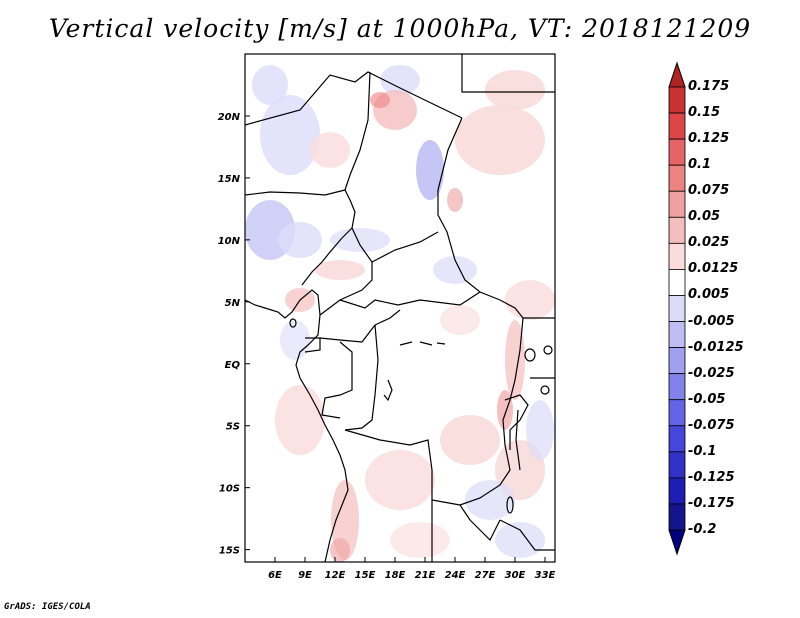 The image size is (800, 618). What do you see at coordinates (713, 269) in the screenshot?
I see `colorbar-label: 0.0125` at bounding box center [713, 269].